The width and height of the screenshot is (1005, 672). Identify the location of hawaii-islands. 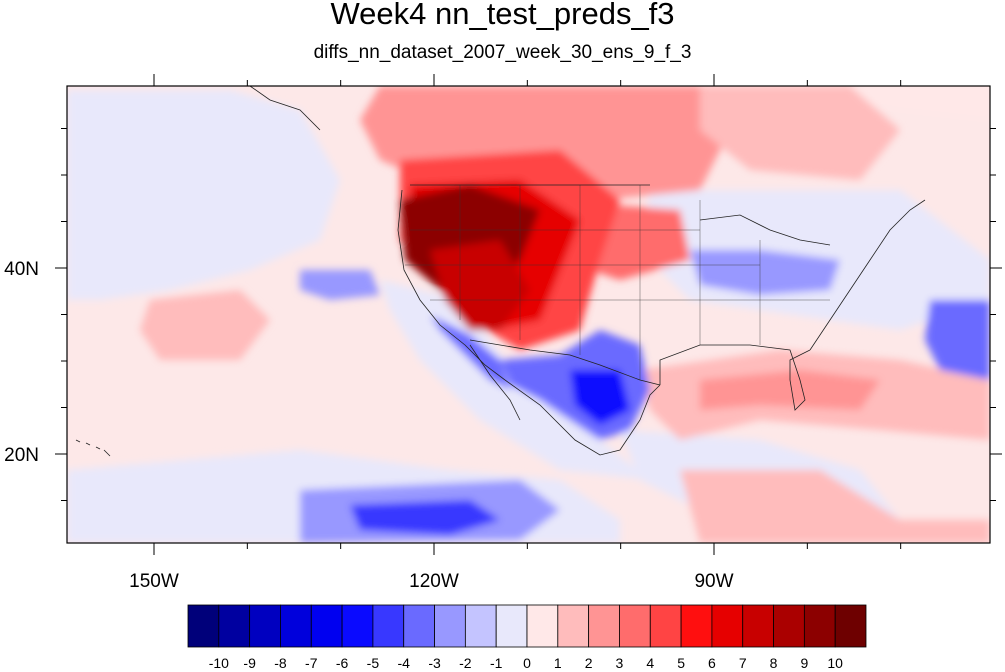
(93, 448).